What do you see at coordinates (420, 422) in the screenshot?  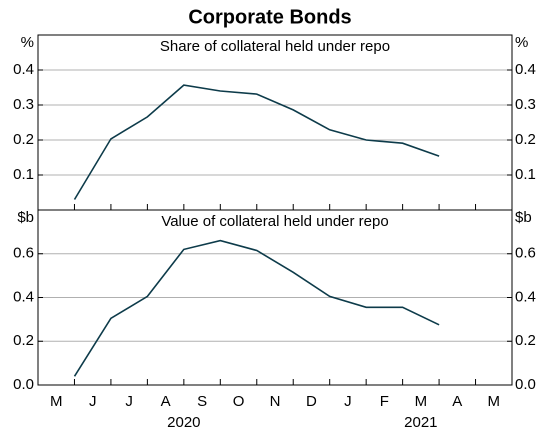 I see `year-label: 2021` at bounding box center [420, 422].